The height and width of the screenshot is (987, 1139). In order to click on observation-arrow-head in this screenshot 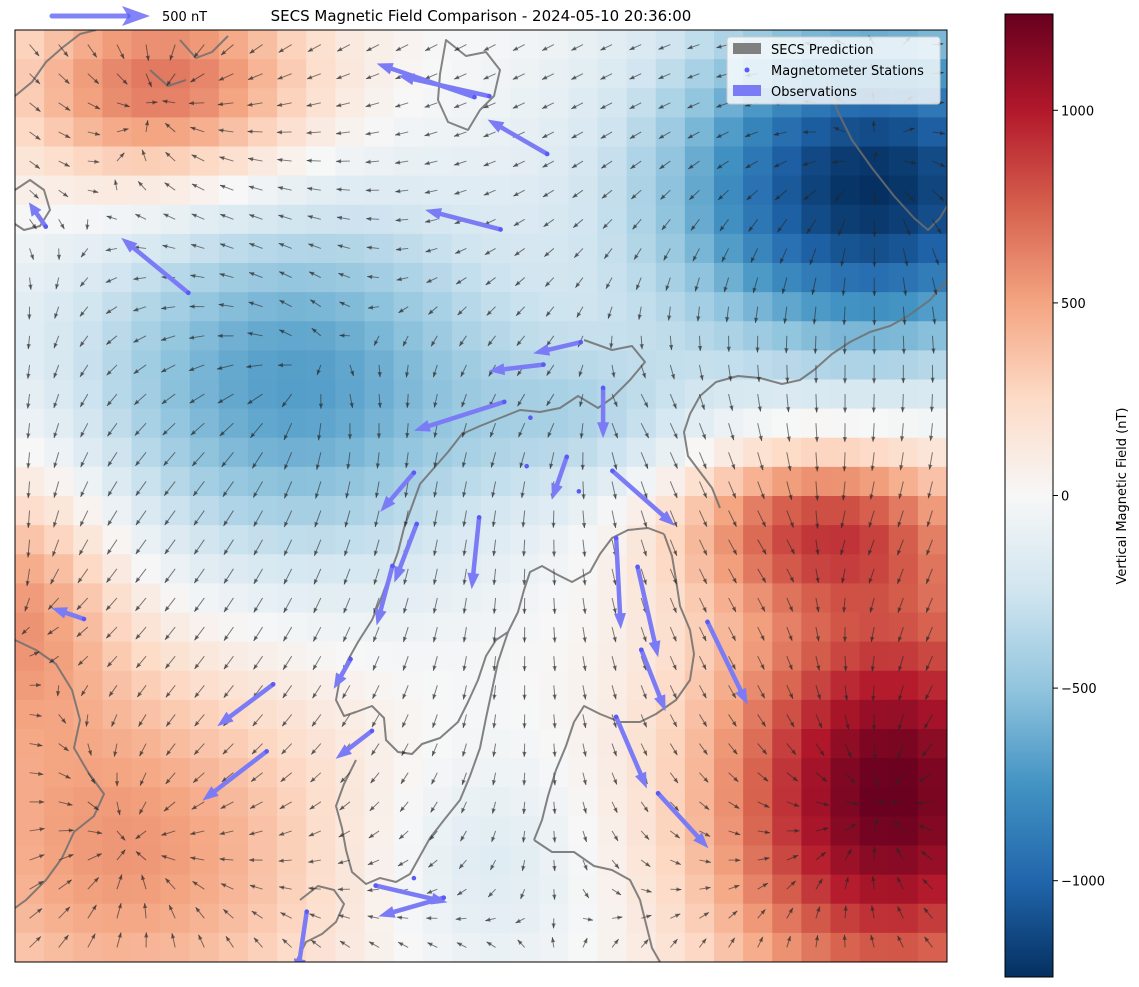, I will do `click(603, 430)`.